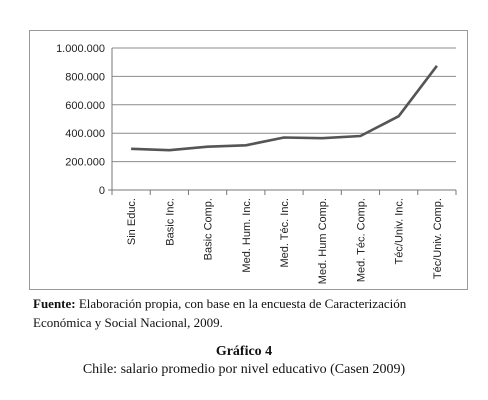 The width and height of the screenshot is (488, 400). What do you see at coordinates (54, 303) in the screenshot?
I see `source-label: Fuente:` at bounding box center [54, 303].